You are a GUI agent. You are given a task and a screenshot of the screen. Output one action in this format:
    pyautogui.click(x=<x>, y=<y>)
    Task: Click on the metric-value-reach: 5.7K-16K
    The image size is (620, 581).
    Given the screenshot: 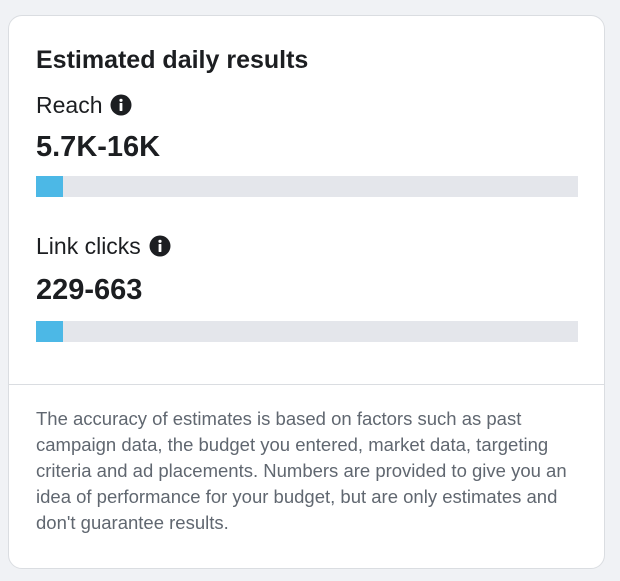 What is the action you would take?
    pyautogui.click(x=98, y=147)
    